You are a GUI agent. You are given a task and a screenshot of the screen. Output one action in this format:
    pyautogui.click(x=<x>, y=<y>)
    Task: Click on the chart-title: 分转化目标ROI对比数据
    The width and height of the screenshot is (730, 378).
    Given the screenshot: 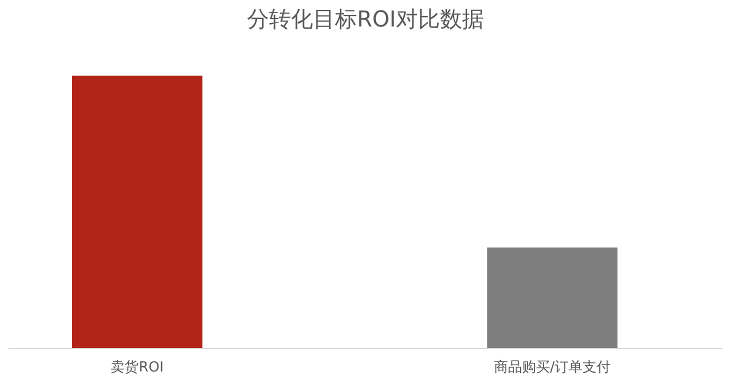 What is the action you would take?
    pyautogui.click(x=365, y=20)
    